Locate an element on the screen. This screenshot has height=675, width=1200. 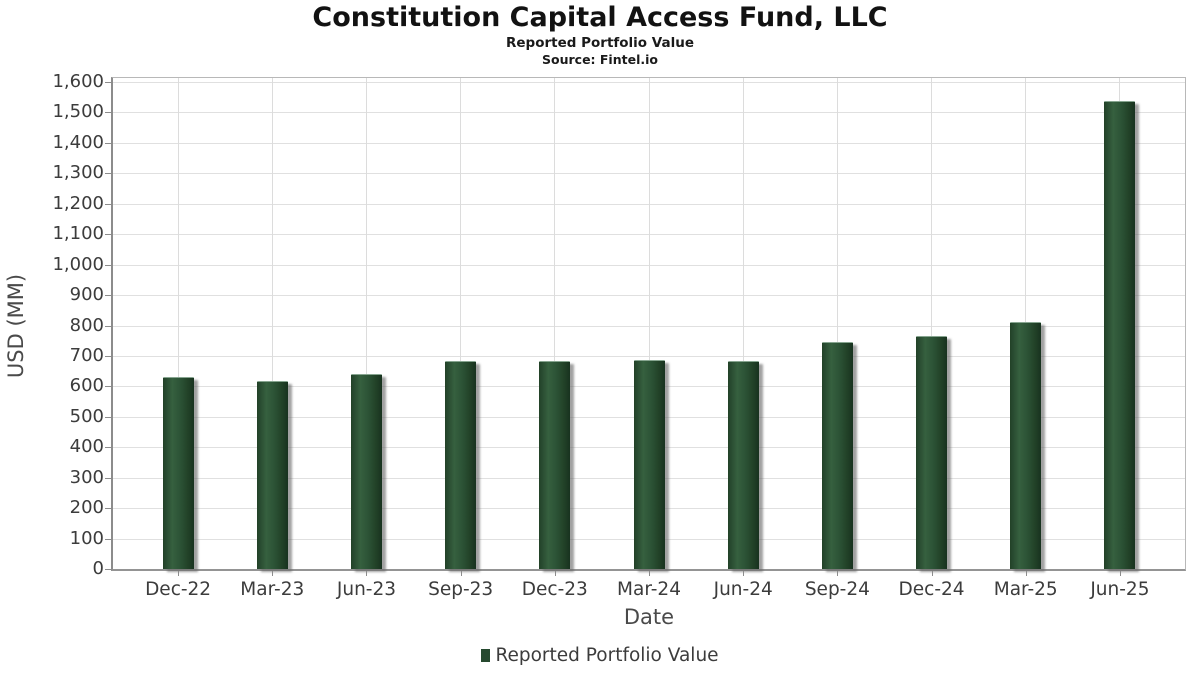
x-tick-label-Sep-23: Sep-23 is located at coordinates (461, 589).